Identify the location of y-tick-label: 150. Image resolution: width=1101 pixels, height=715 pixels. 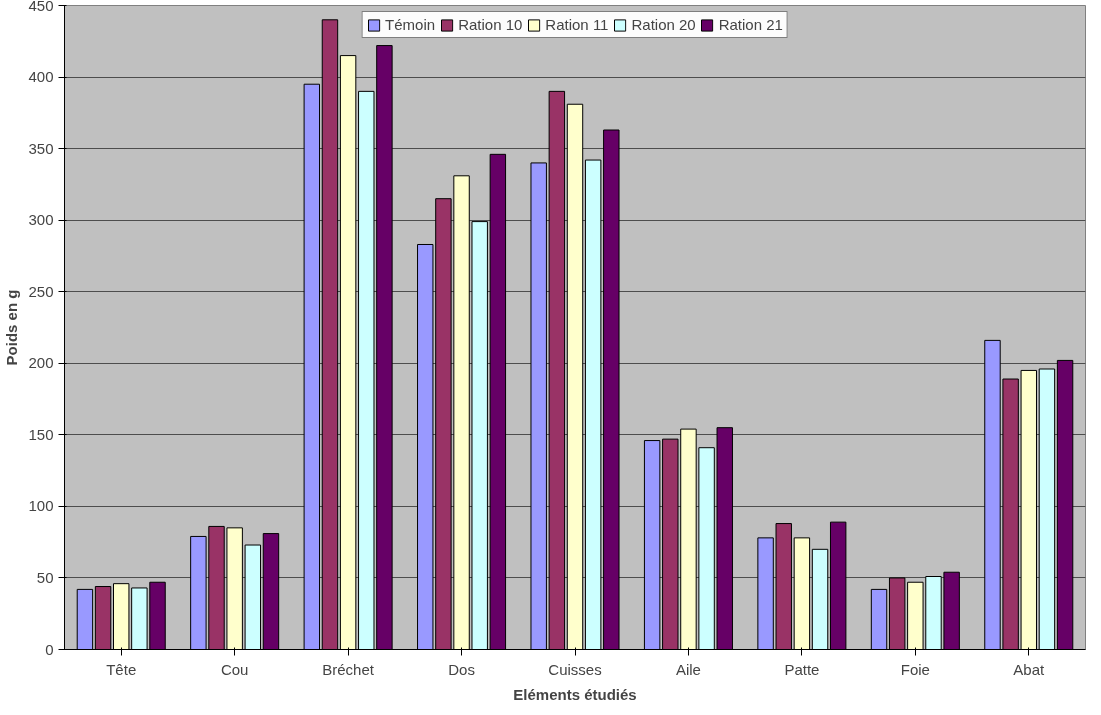
(41, 434).